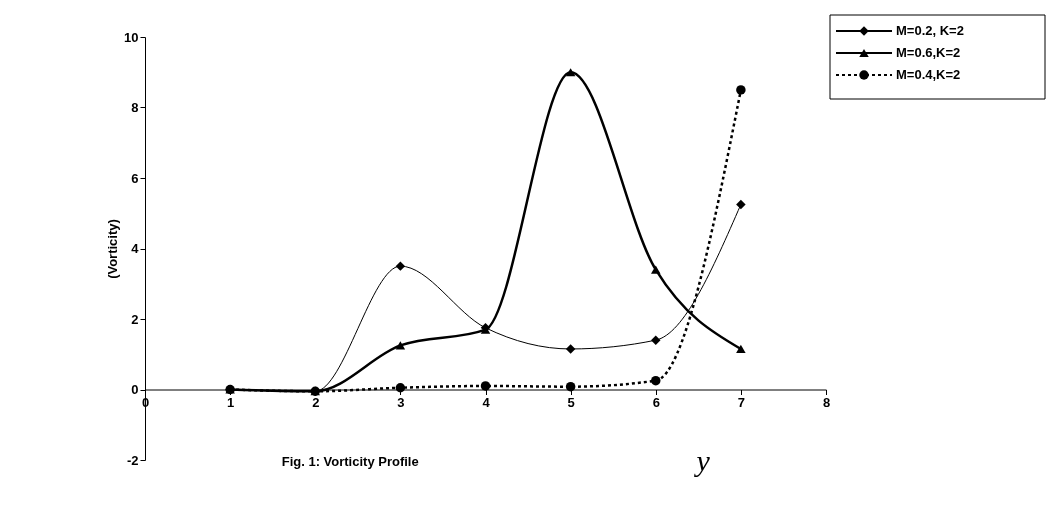  I want to click on legend-label: M=0.4,K=2, so click(928, 74).